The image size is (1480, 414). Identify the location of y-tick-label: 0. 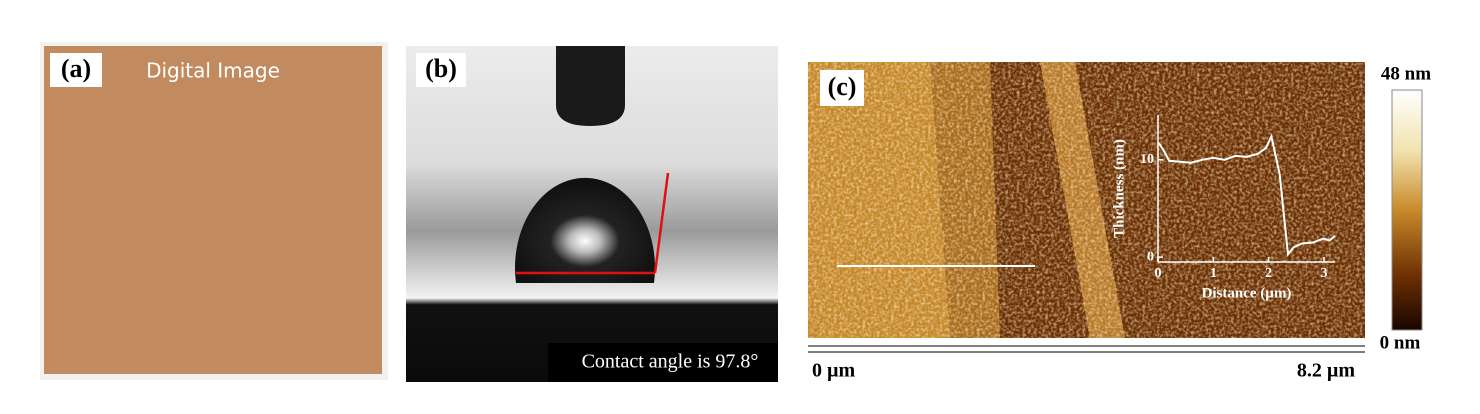
(1150, 256).